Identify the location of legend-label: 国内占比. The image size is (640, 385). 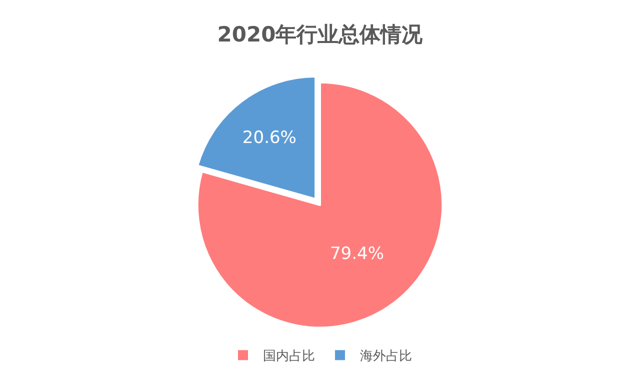
(289, 356).